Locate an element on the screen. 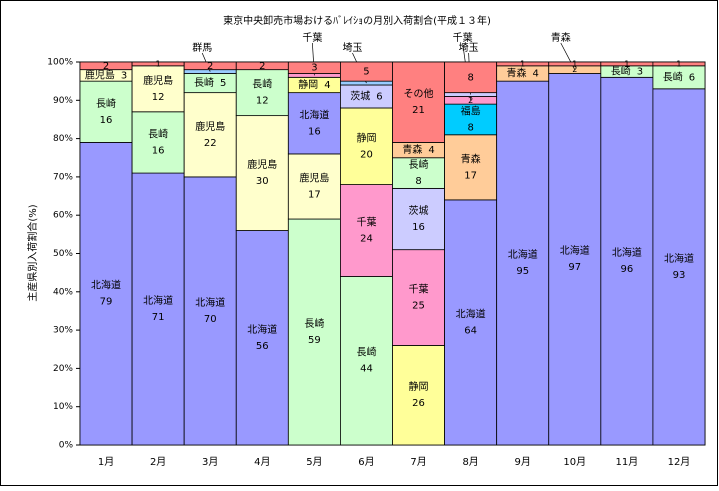 The width and height of the screenshot is (719, 491). segment-label: 長崎 5 is located at coordinates (210, 82).